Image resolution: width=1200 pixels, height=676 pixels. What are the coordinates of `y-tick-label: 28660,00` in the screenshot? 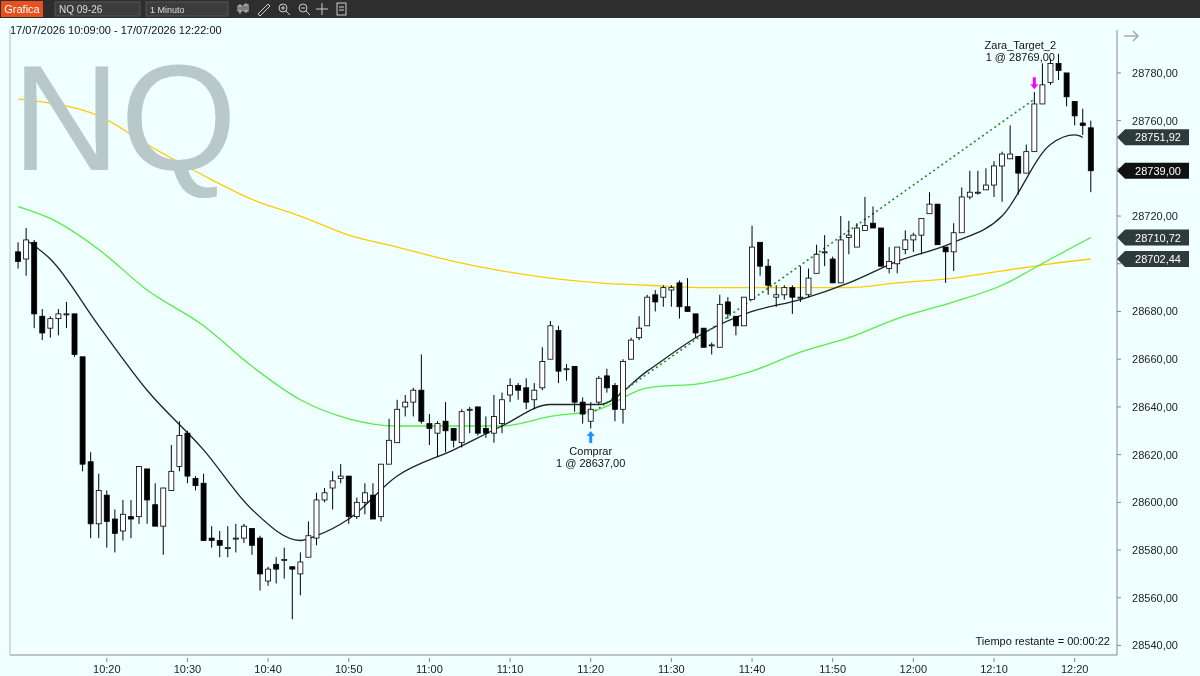 It's located at (1155, 359).